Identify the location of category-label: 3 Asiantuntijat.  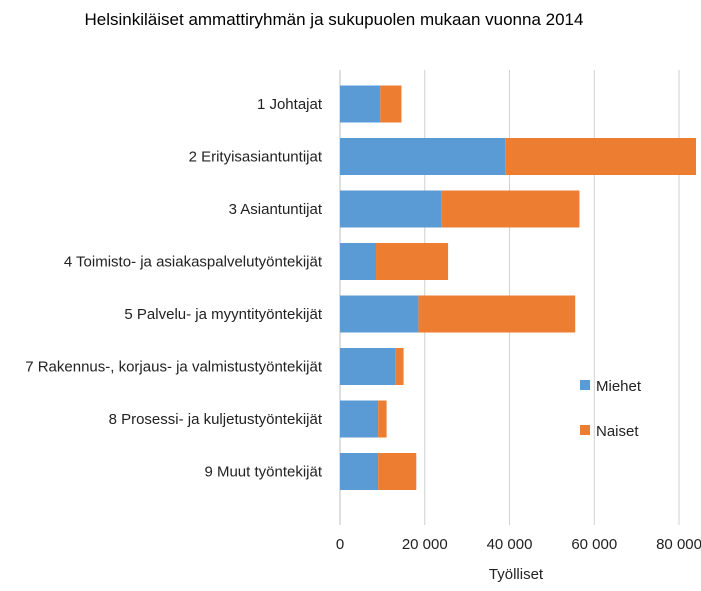
(276, 209).